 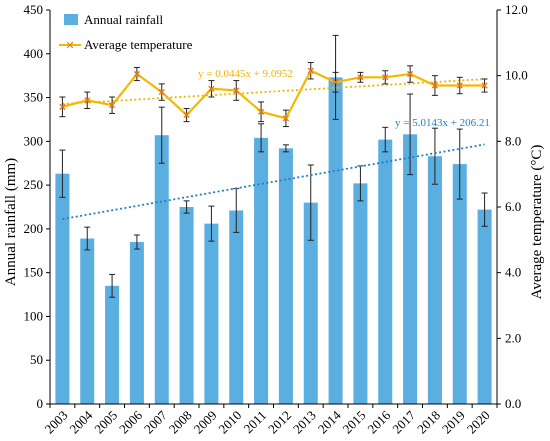 What do you see at coordinates (428, 422) in the screenshot?
I see `x-tick-label: 2018` at bounding box center [428, 422].